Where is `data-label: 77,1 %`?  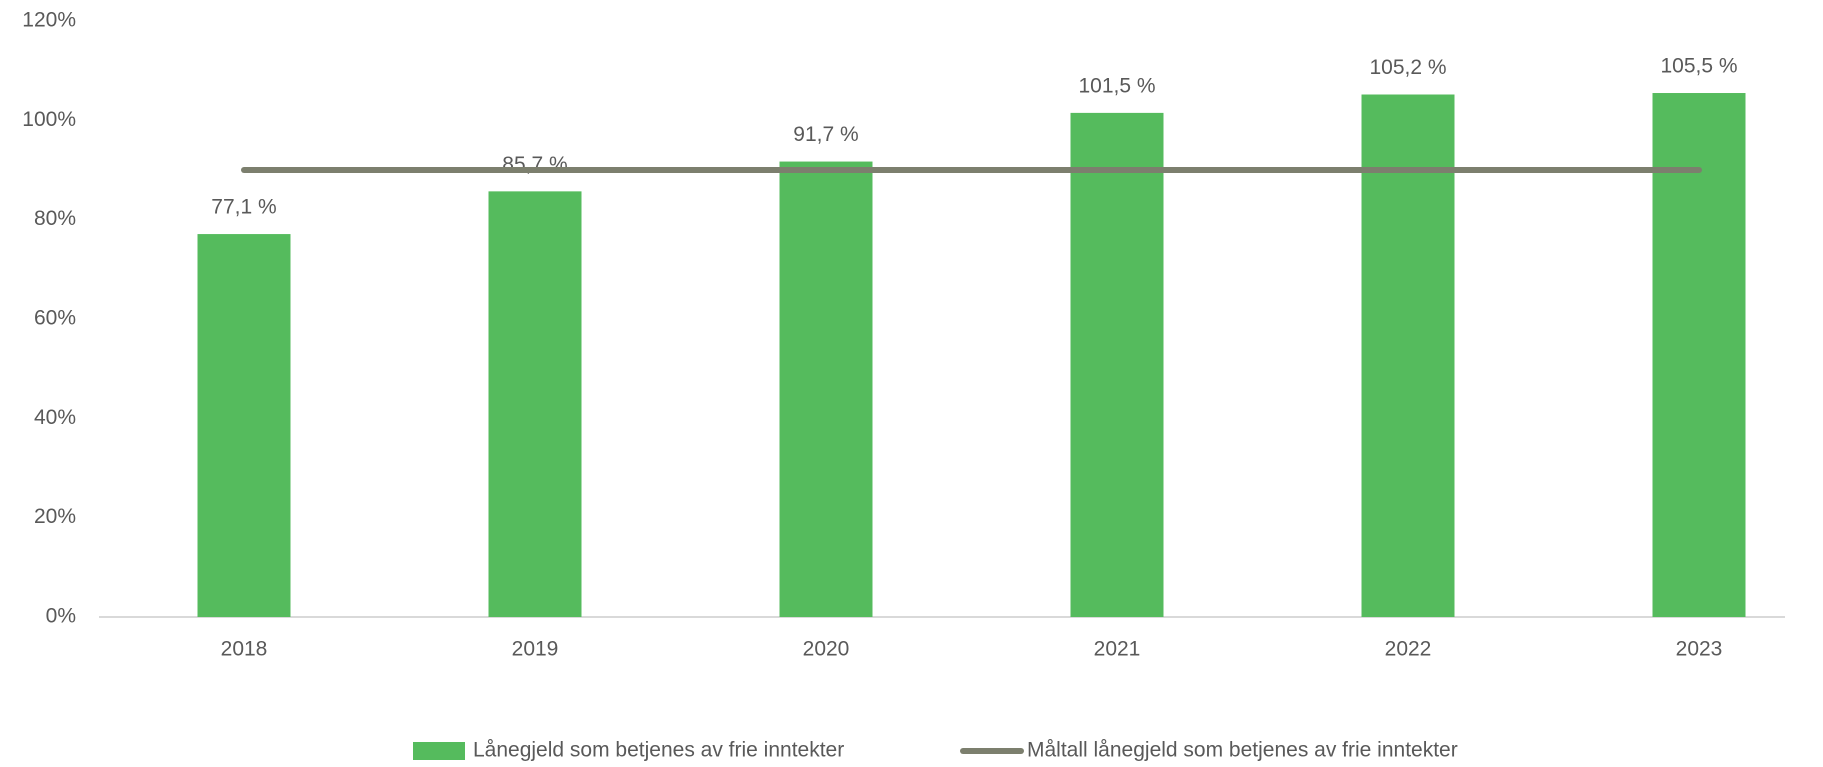 data-label: 77,1 % is located at coordinates (243, 207).